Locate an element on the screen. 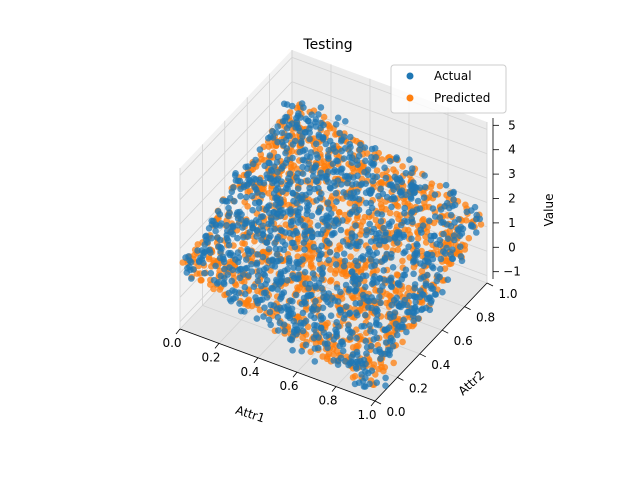 The height and width of the screenshot is (480, 640). x-tick-label: 0.2 is located at coordinates (210, 357).